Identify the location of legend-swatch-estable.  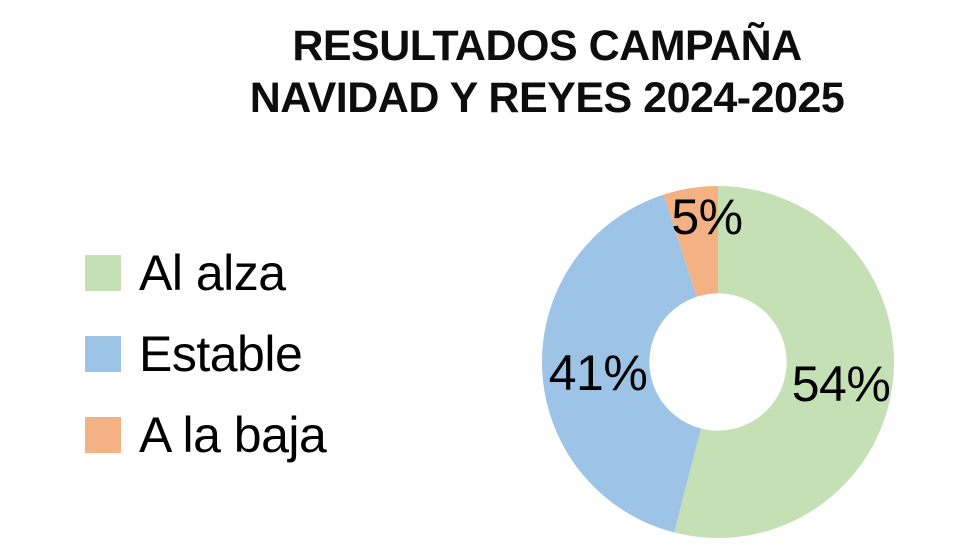
(103, 353).